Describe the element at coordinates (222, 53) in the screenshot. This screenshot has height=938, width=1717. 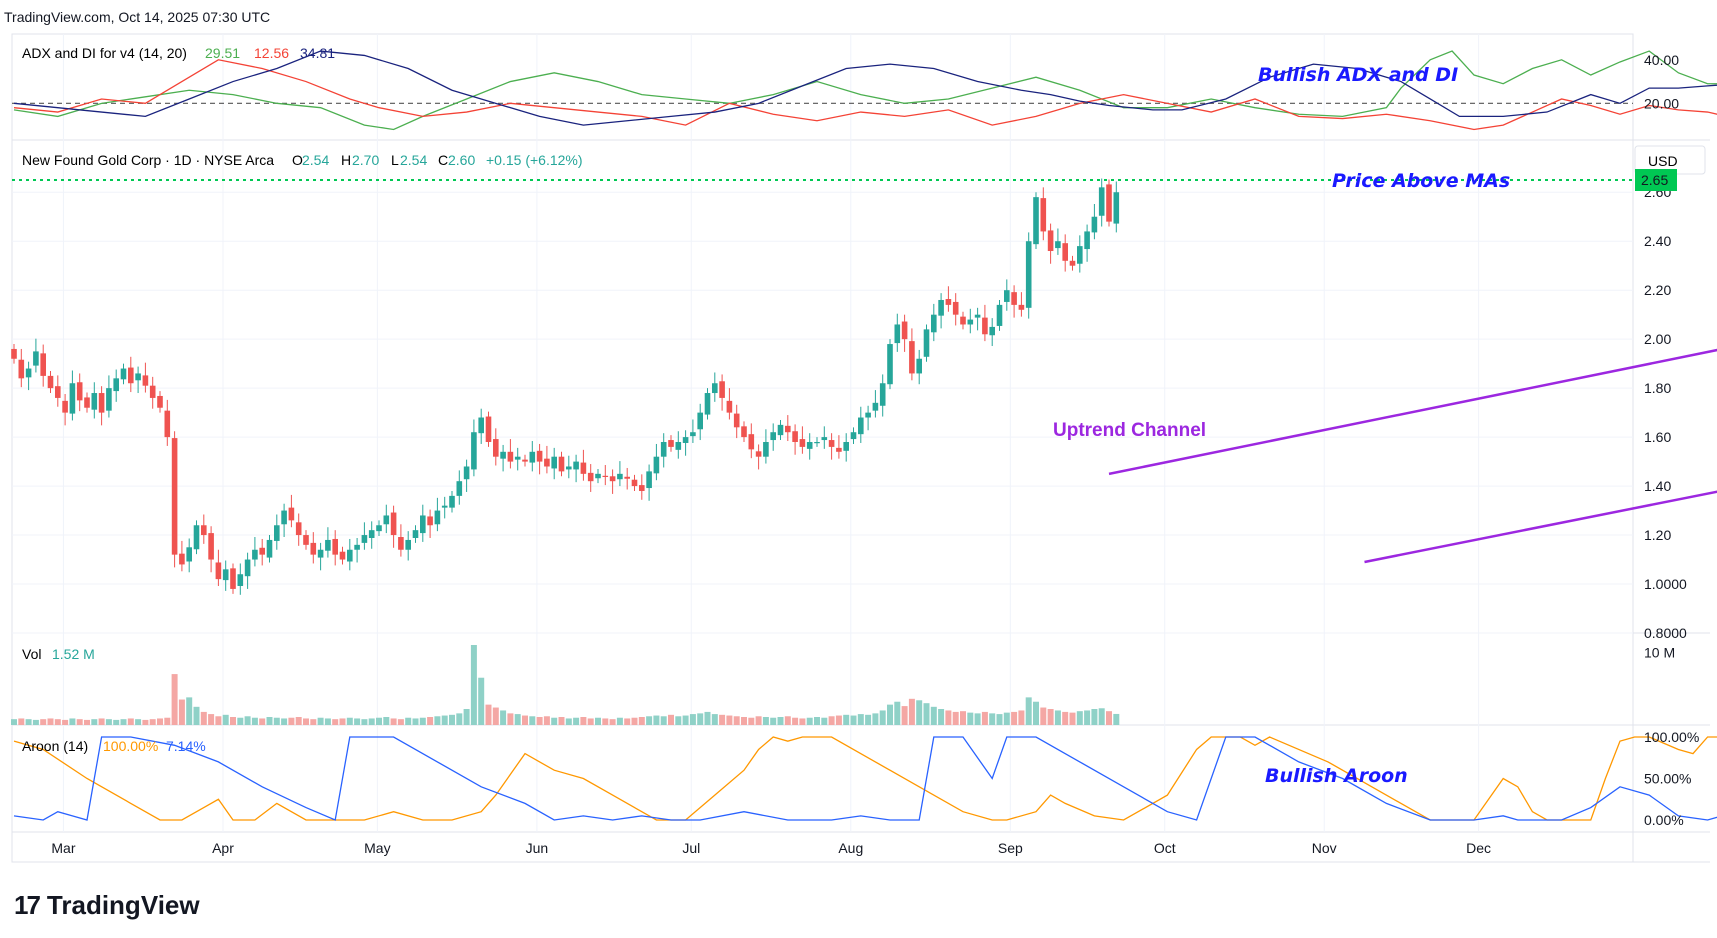
I see `adx-plus-di-value: 29.51` at that location.